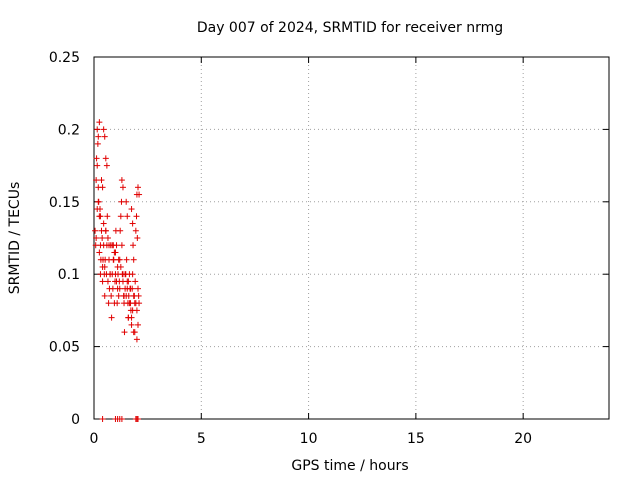 The width and height of the screenshot is (640, 480). What do you see at coordinates (69, 275) in the screenshot?
I see `y-tick-label: 0.1` at bounding box center [69, 275].